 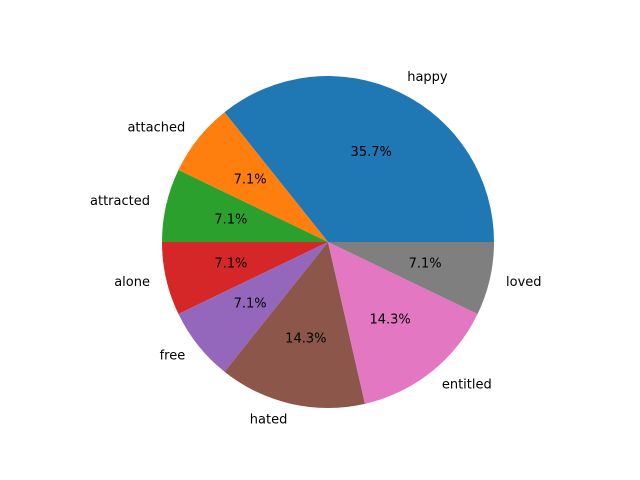 What do you see at coordinates (230, 219) in the screenshot?
I see `percent-label-attracted: 7.1%` at bounding box center [230, 219].